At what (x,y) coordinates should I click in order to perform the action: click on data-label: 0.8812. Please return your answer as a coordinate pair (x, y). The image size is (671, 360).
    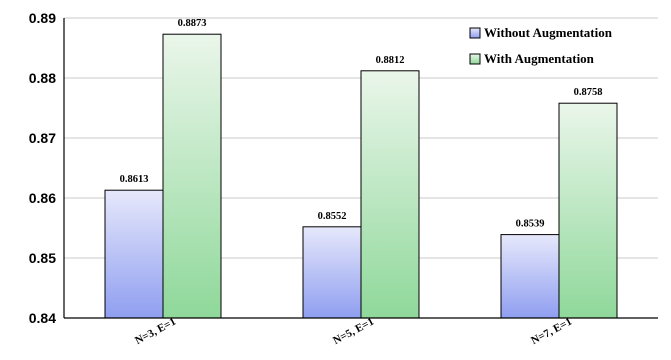
    Looking at the image, I should click on (390, 60).